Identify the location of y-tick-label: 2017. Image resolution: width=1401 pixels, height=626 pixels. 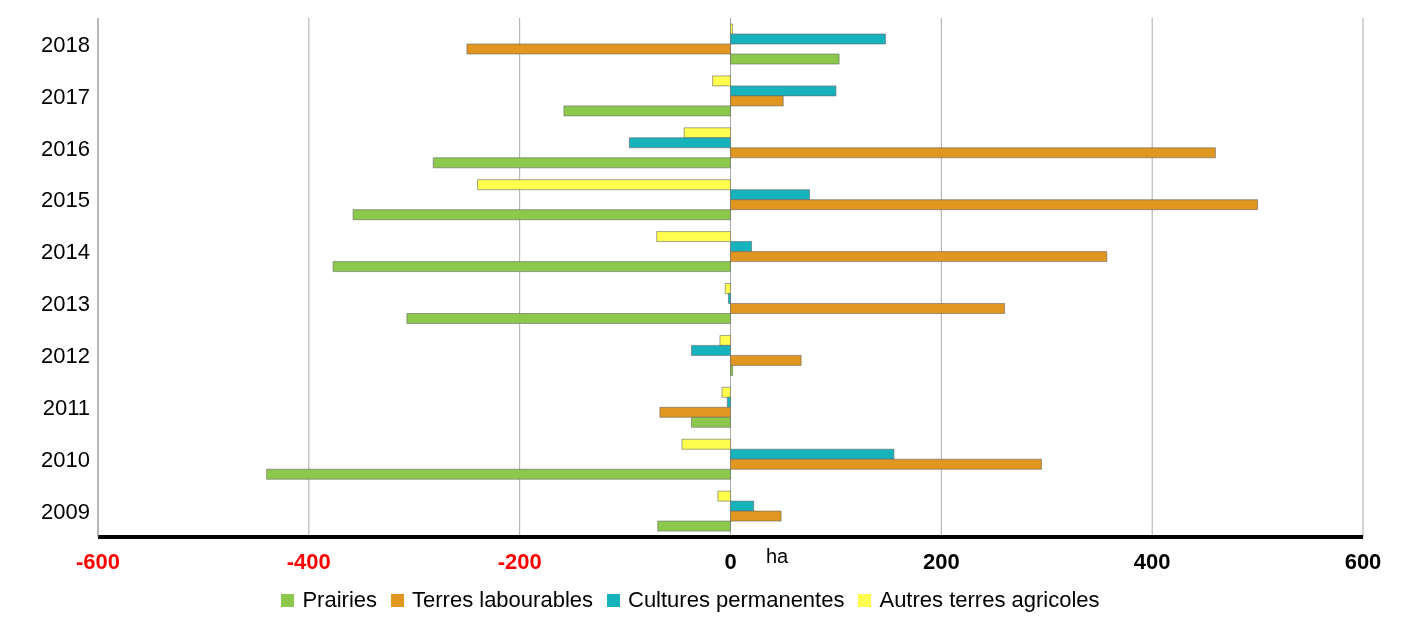
(65, 96).